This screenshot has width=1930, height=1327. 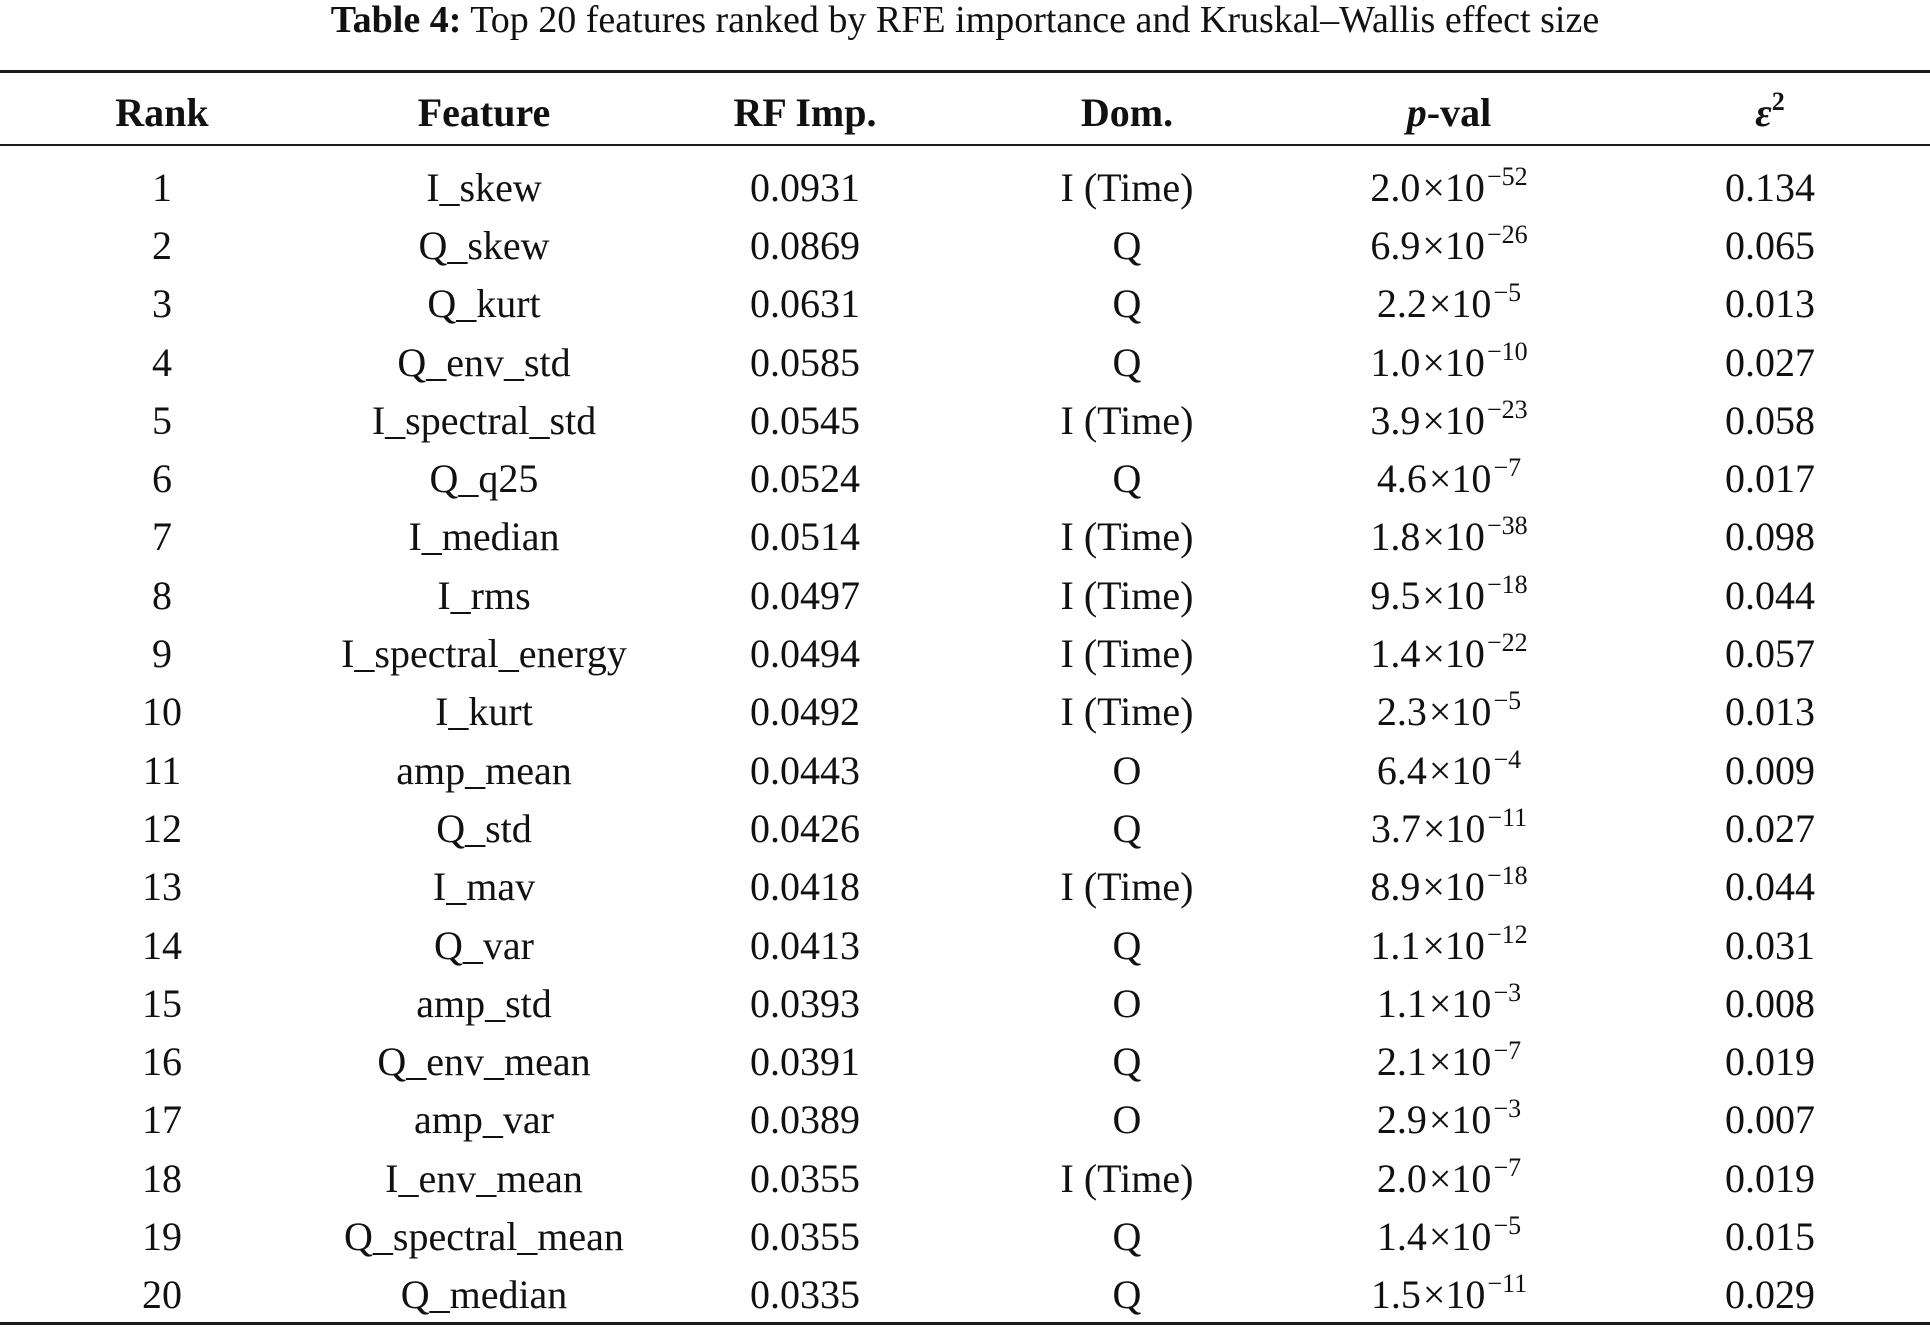 I want to click on cell-rank: 9, so click(x=162, y=654).